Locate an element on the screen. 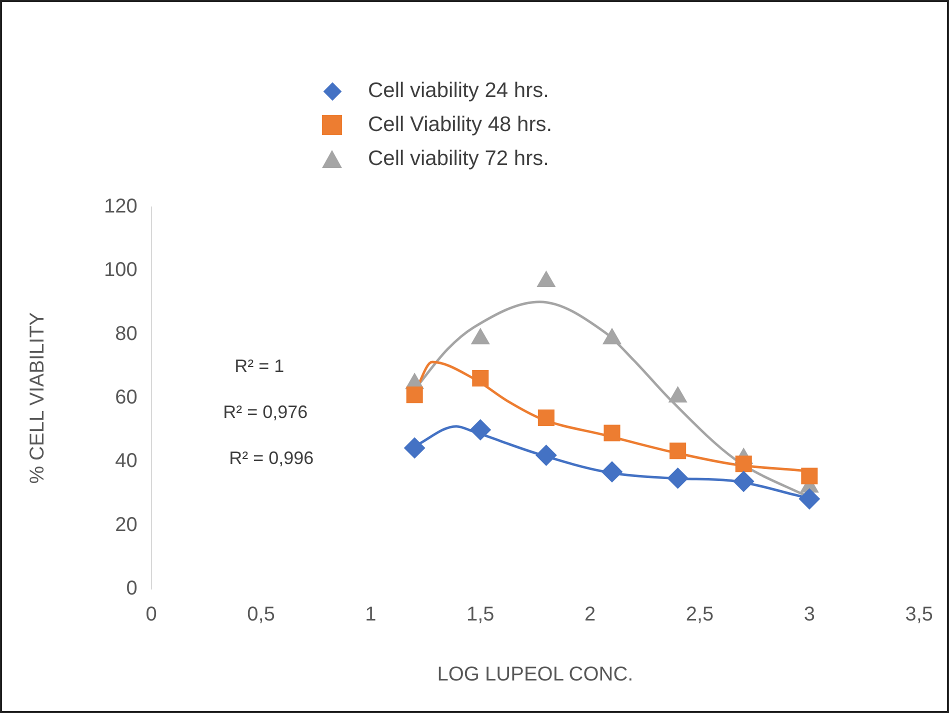 The height and width of the screenshot is (713, 949). x-tick-label: 1,5 is located at coordinates (480, 615).